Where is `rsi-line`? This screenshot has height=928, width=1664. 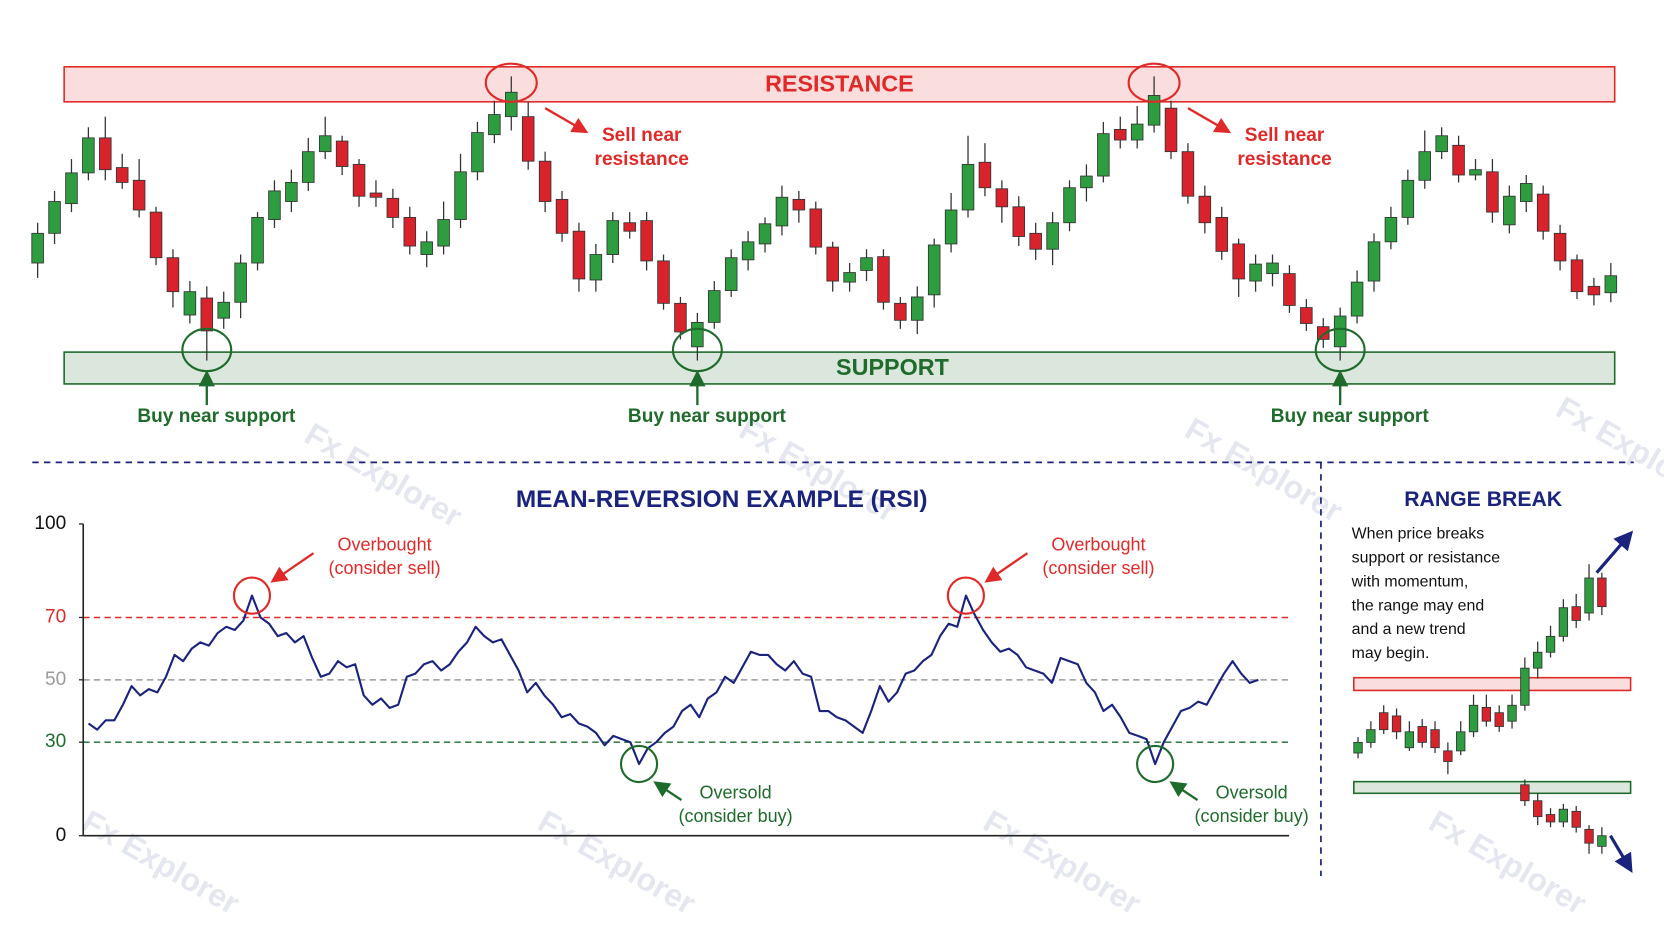
rsi-line is located at coordinates (673, 680).